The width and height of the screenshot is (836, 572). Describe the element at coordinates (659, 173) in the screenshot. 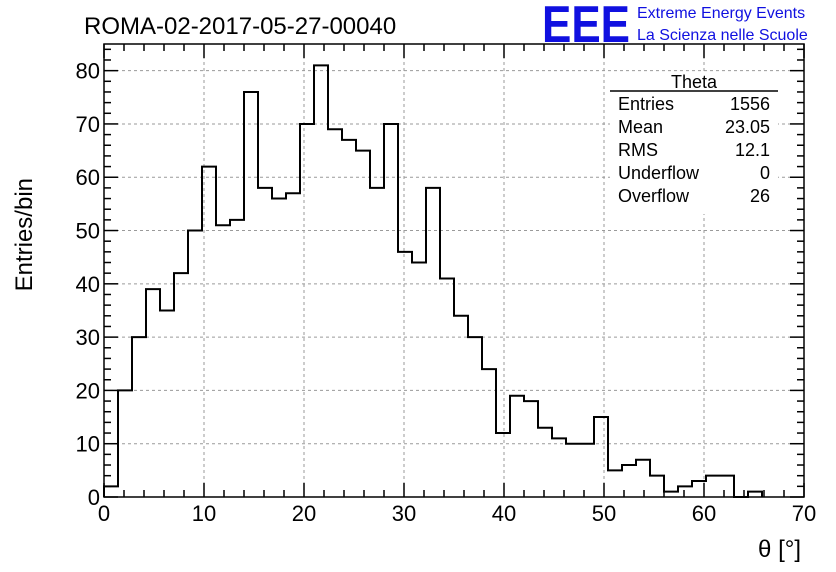

I see `stats-label: Underflow` at that location.